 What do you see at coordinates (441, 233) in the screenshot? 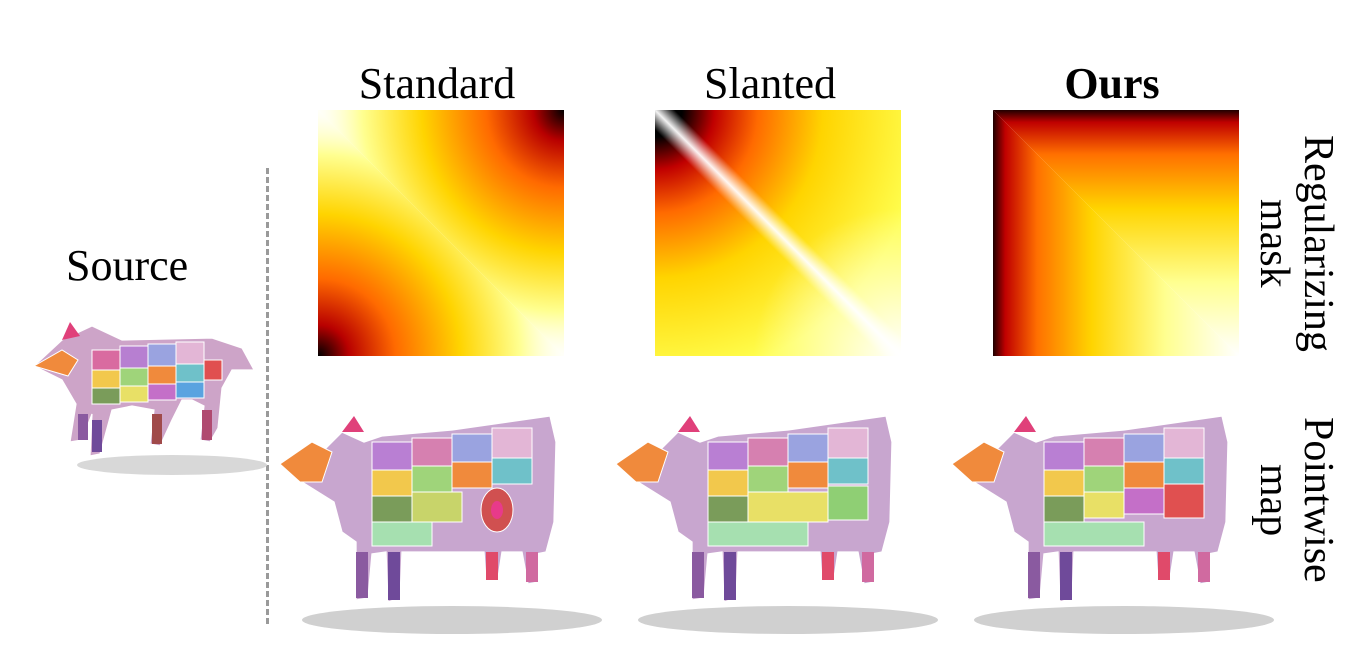
I see `mask-heatmap-standard` at bounding box center [441, 233].